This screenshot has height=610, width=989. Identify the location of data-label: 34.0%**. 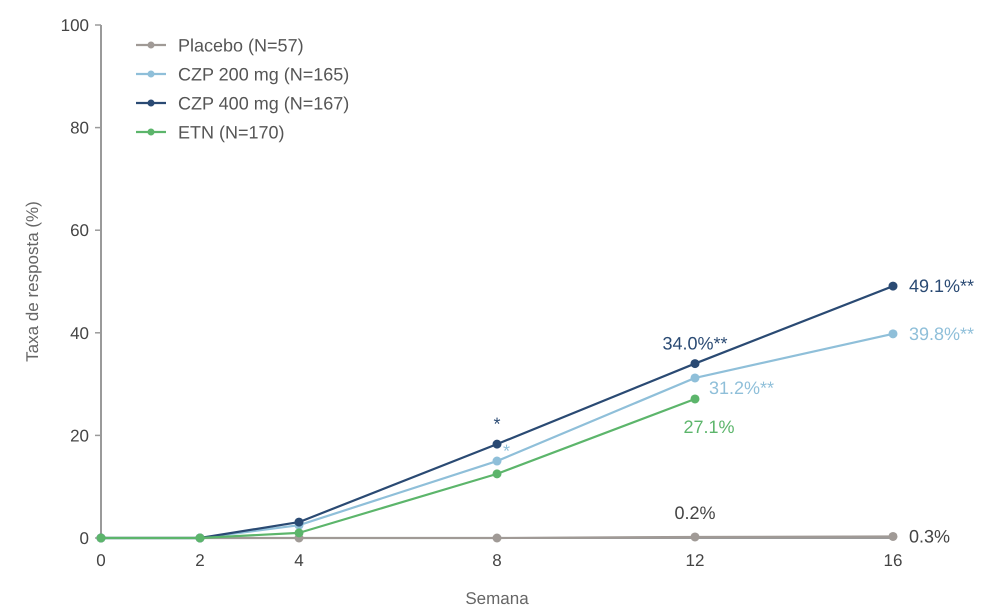
(695, 344).